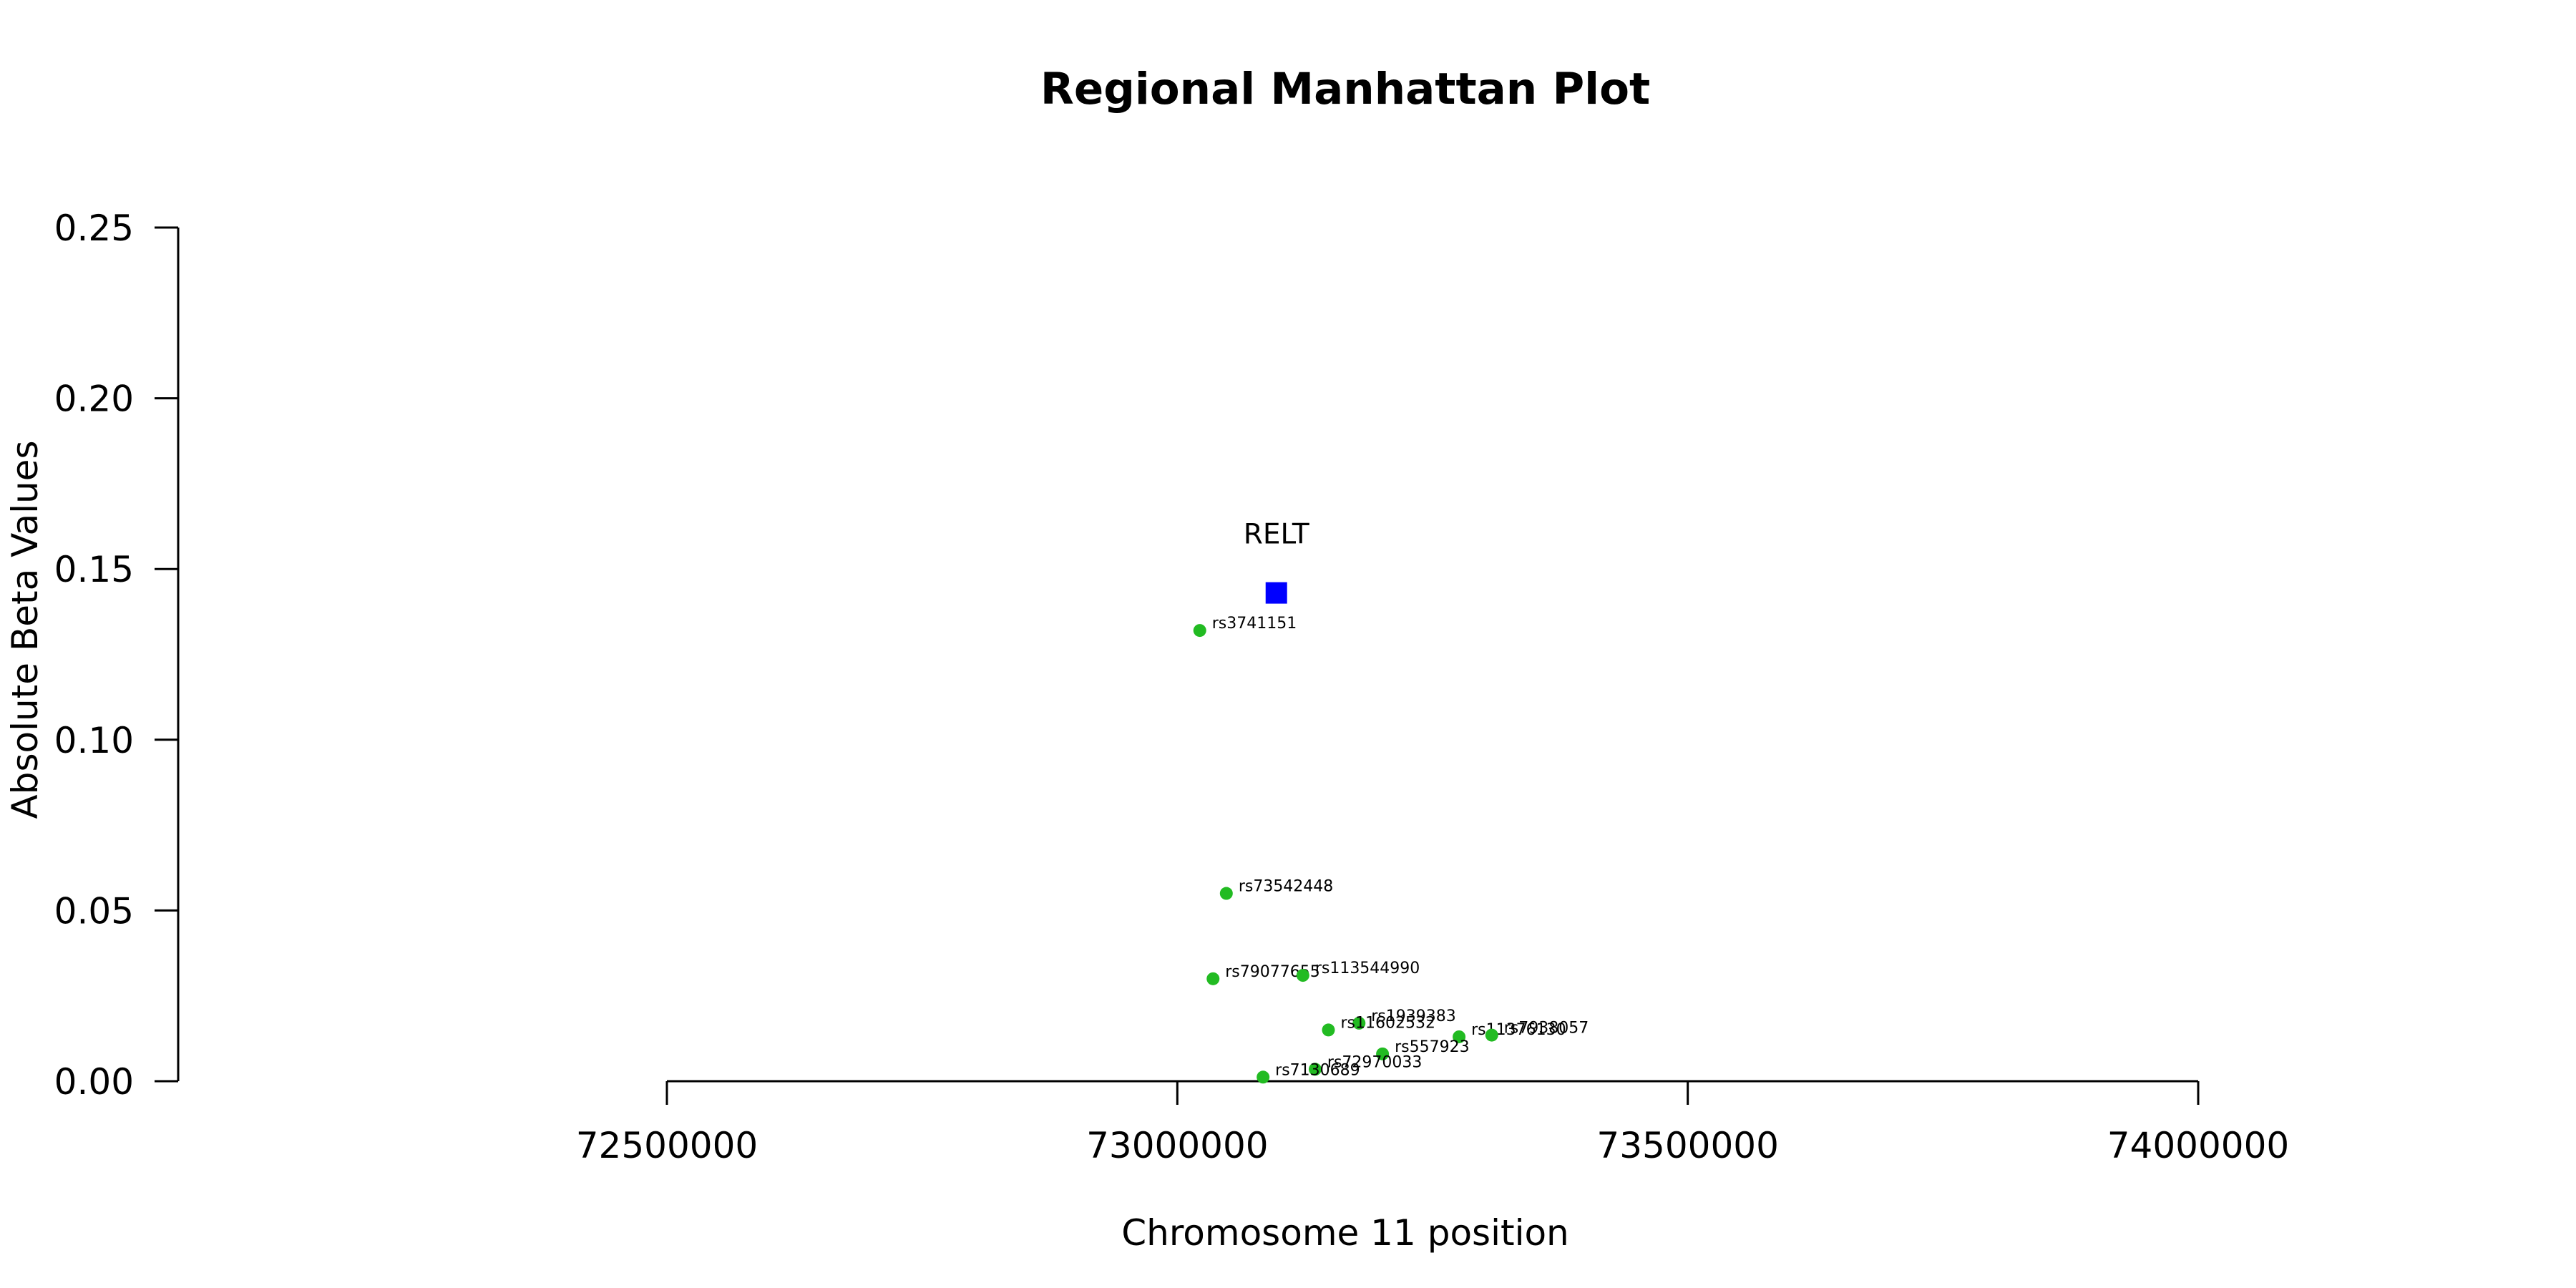  I want to click on x-tick-label: 73000000, so click(1177, 1145).